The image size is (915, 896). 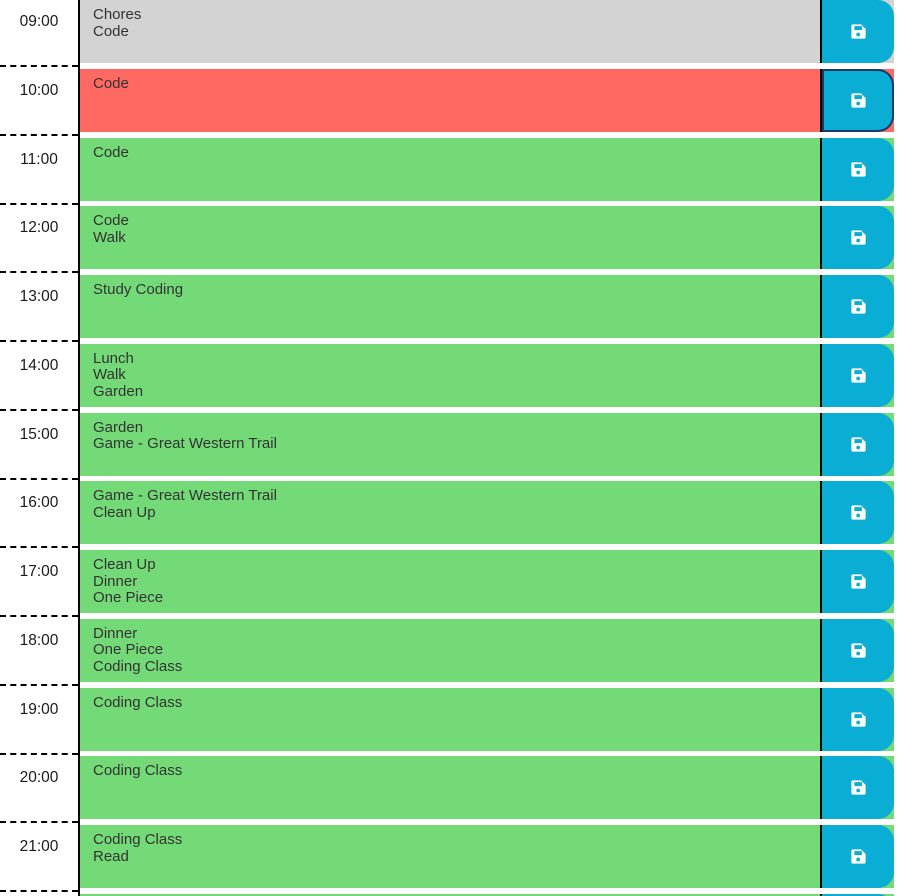 I want to click on schedule-row: 19:00 Coding Class, so click(x=457, y=722).